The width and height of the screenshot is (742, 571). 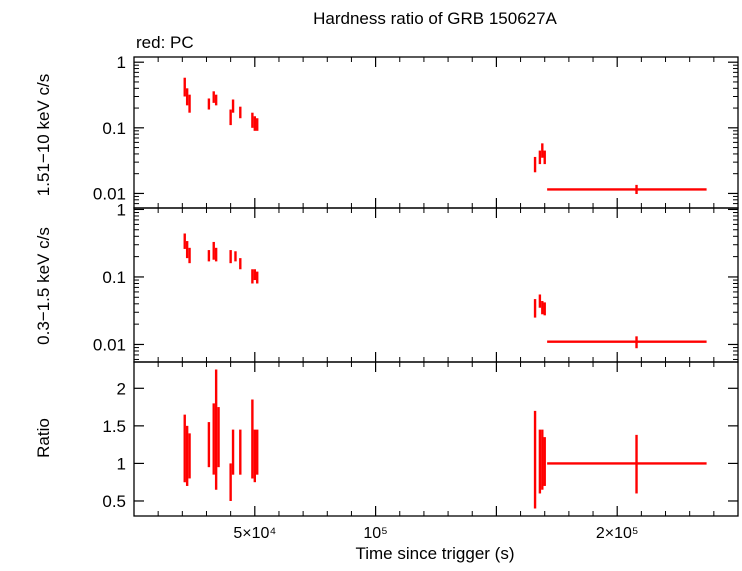 What do you see at coordinates (121, 463) in the screenshot?
I see `bottom-y-tick-label: 1` at bounding box center [121, 463].